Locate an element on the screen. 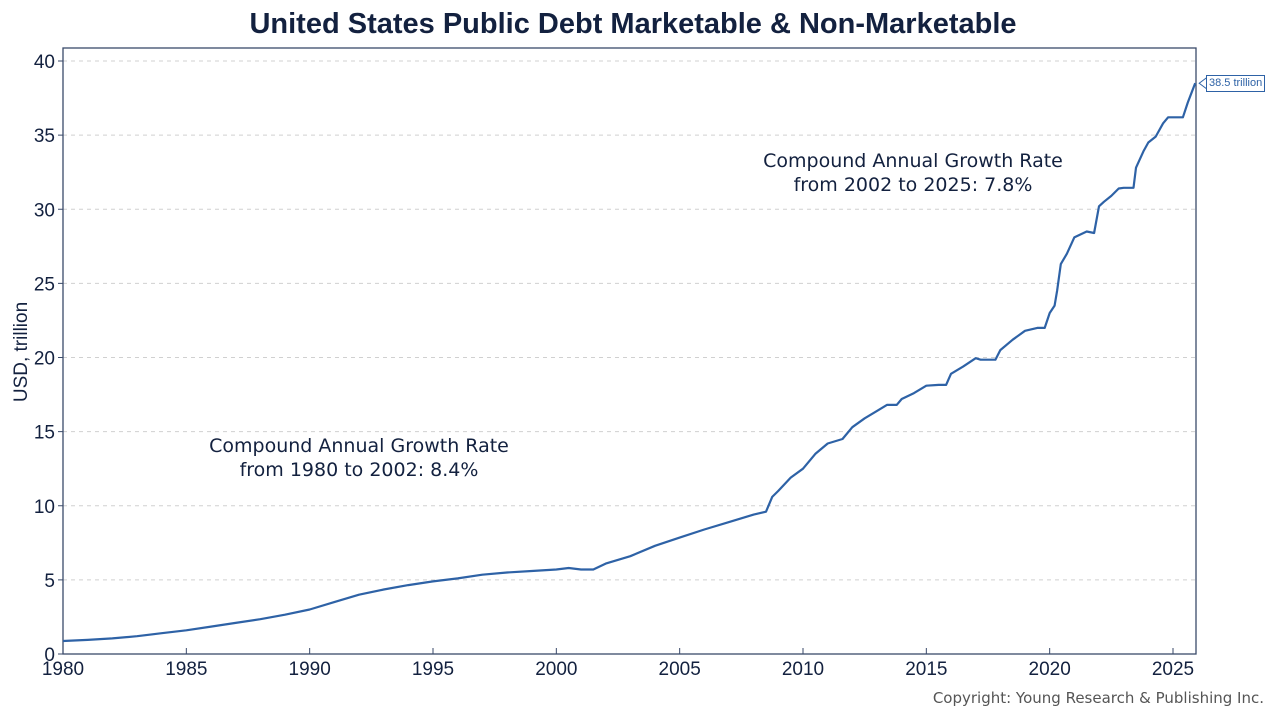 The height and width of the screenshot is (720, 1280). x-tick-label: 2000 is located at coordinates (556, 669).